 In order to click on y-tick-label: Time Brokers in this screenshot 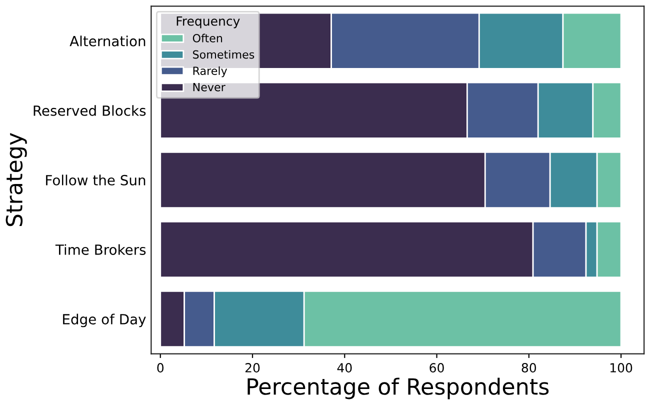, I will do `click(100, 249)`.